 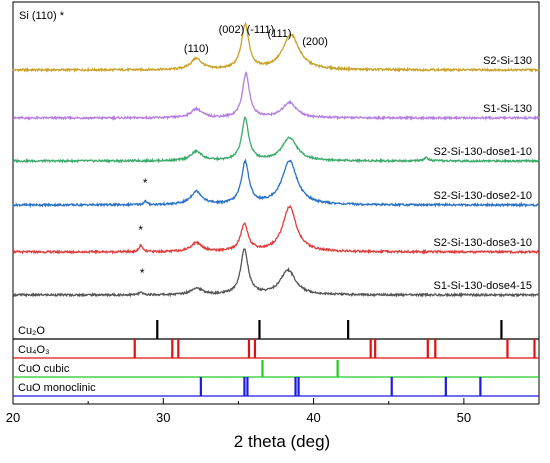 I want to click on reference-label: Cu₂O, so click(x=31, y=331).